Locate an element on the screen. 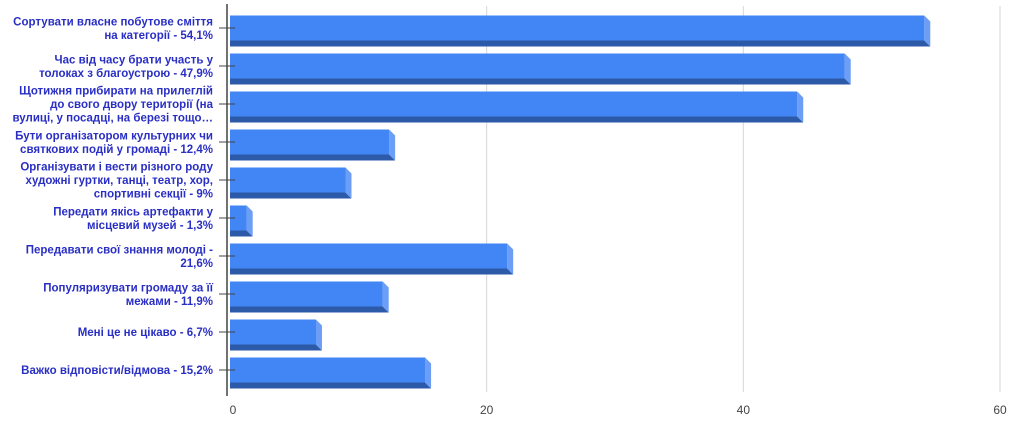 This screenshot has height=434, width=1024. category-label-line: місцевий музей - 1,3% is located at coordinates (150, 226).